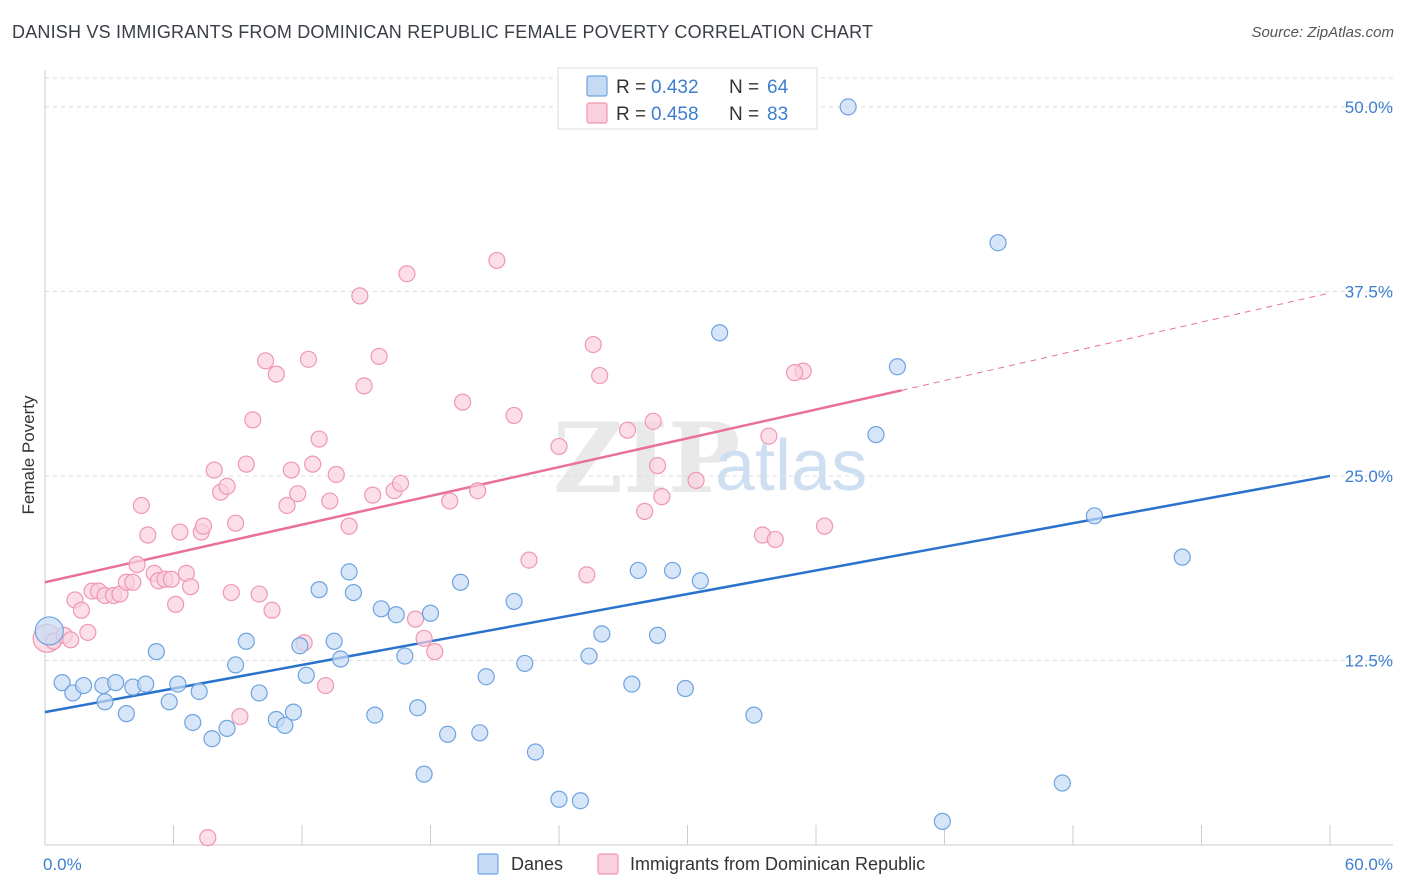 This screenshot has width=1406, height=892. What do you see at coordinates (777, 864) in the screenshot?
I see `bottom-legend-label-dominican: Immigrants from Dominican Republic` at bounding box center [777, 864].